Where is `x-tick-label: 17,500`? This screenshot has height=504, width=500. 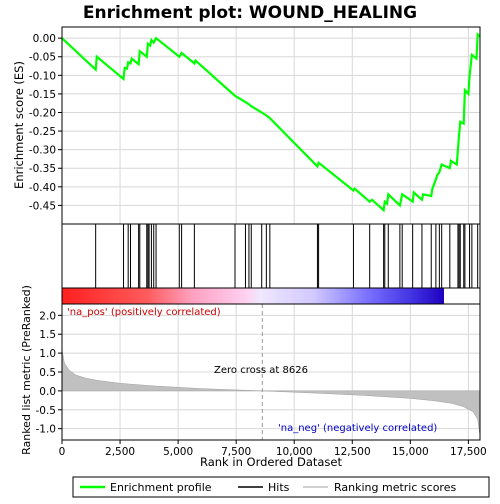 x-tick-label: 17,500 is located at coordinates (468, 452).